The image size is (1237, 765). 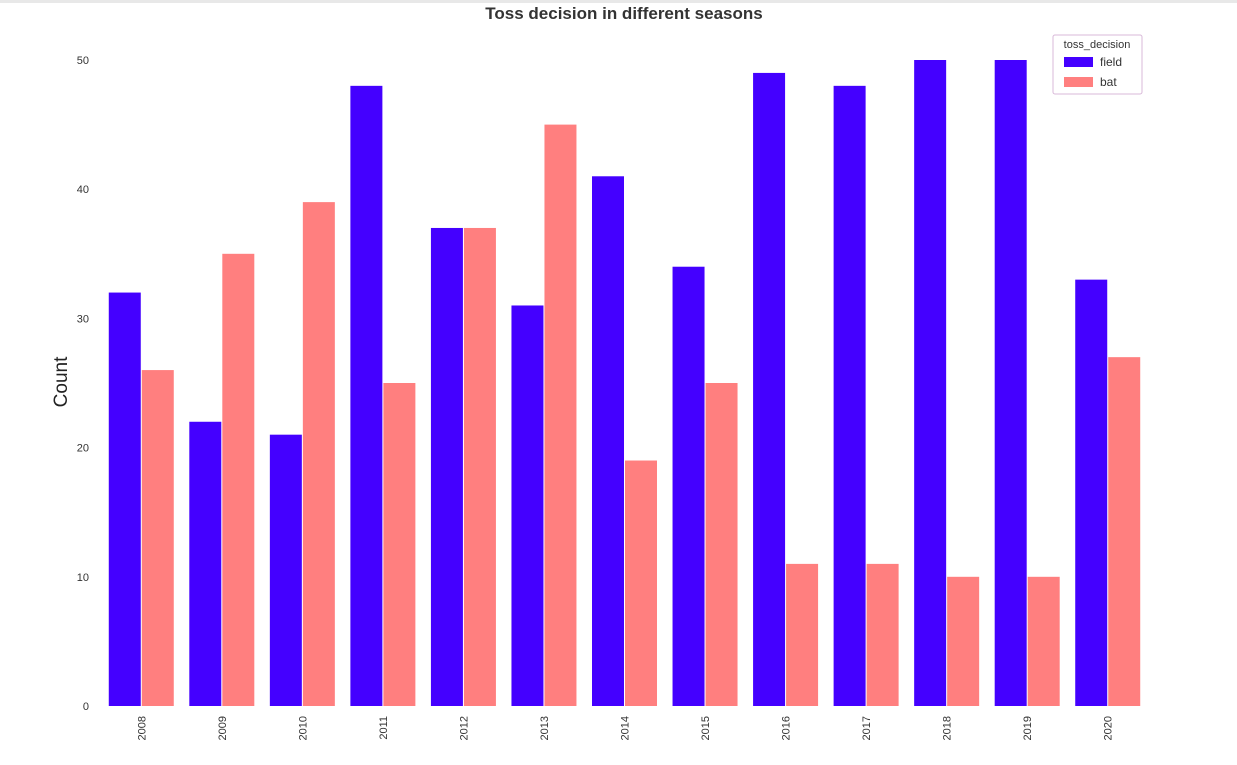 I want to click on x-tick-label: 2014, so click(x=626, y=728).